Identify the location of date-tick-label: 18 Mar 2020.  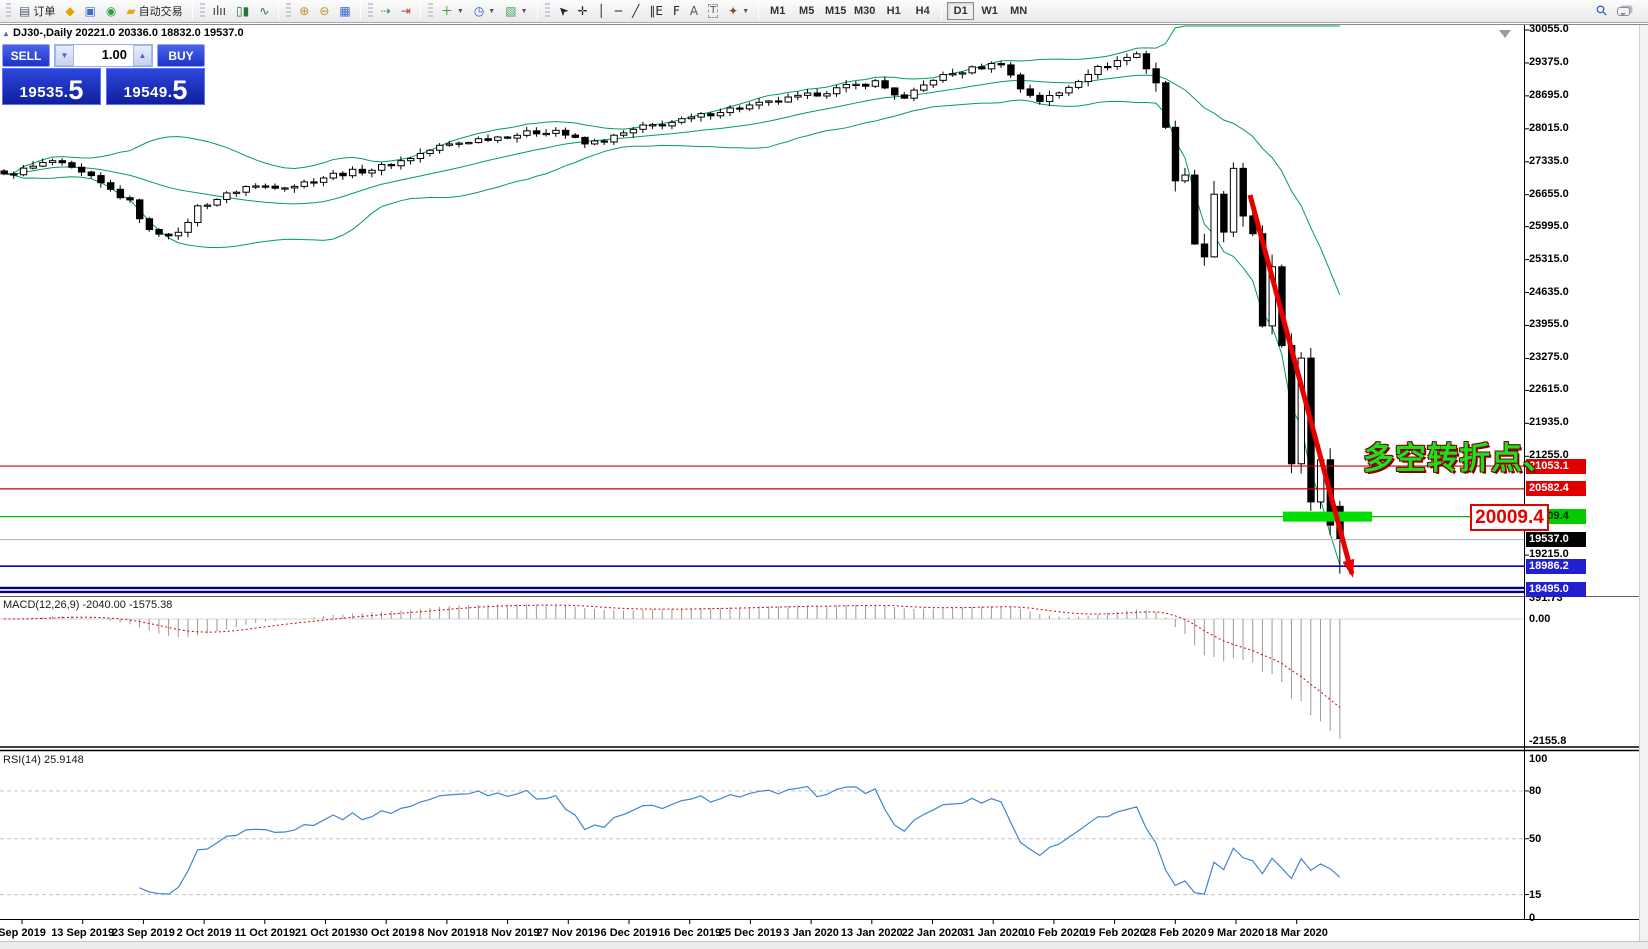
(1296, 933).